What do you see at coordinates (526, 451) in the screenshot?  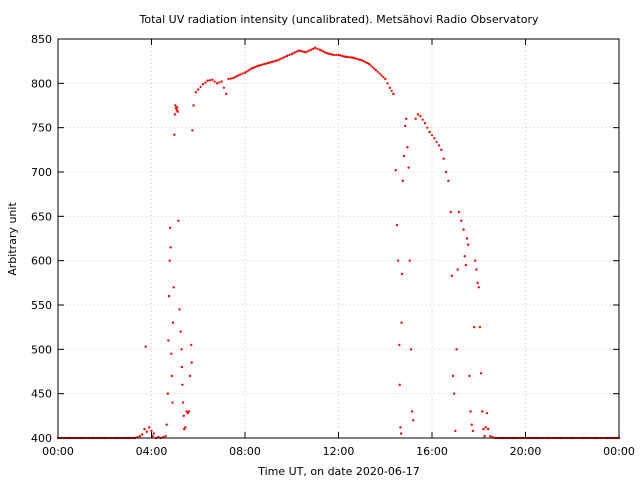 I see `x-tick-label: 20:00` at bounding box center [526, 451].